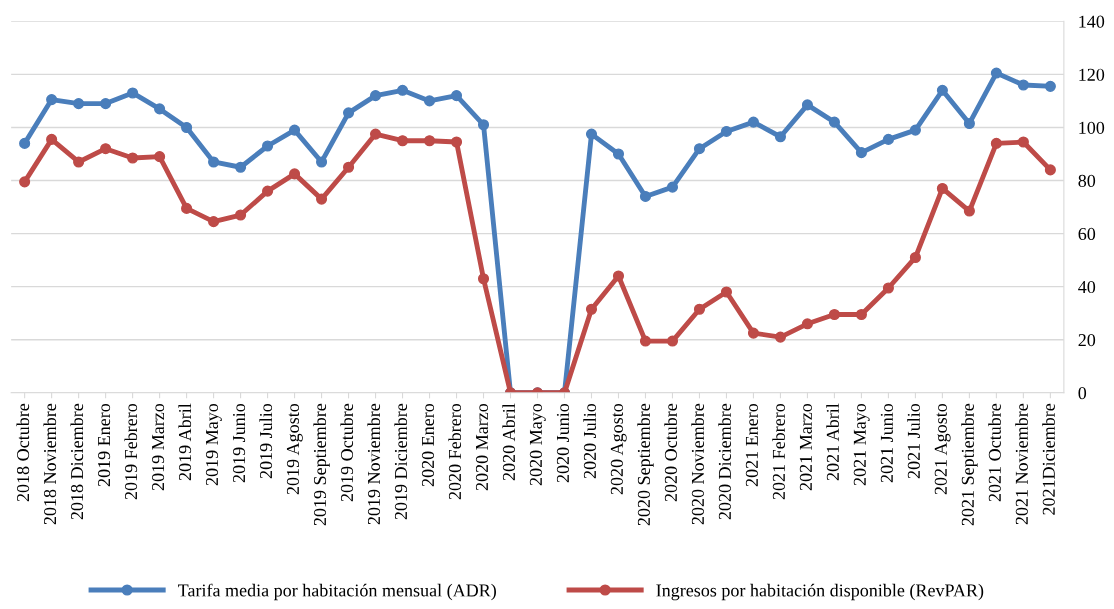 The width and height of the screenshot is (1114, 609). What do you see at coordinates (861, 444) in the screenshot?
I see `x-tick-label: 2021 Mayo` at bounding box center [861, 444].